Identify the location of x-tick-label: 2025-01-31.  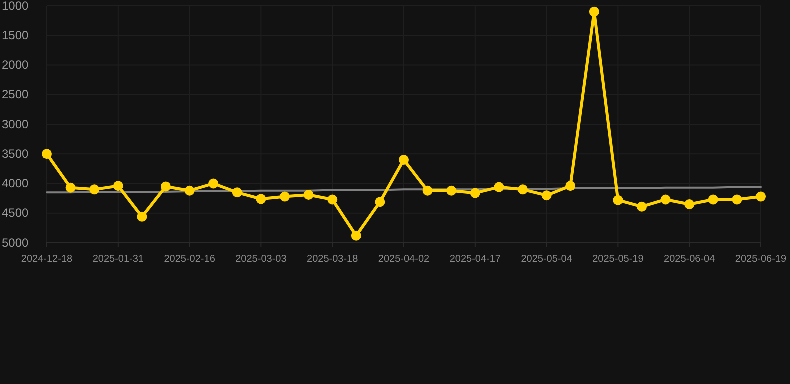
(118, 260).